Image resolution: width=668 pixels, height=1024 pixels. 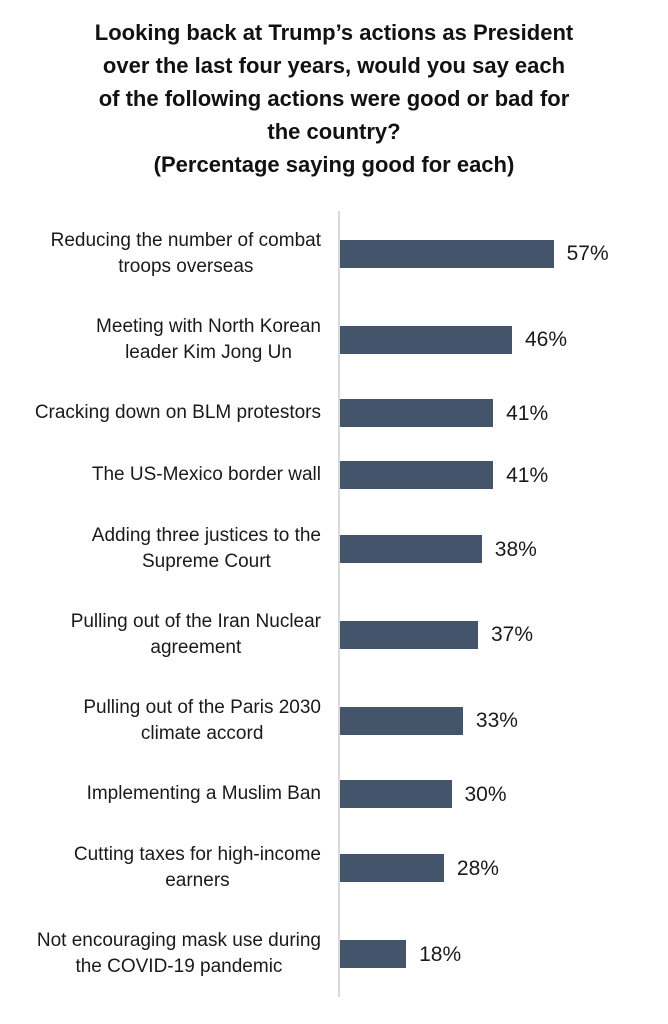 What do you see at coordinates (177, 413) in the screenshot?
I see `category-label: Cracking down on BLM protestors` at bounding box center [177, 413].